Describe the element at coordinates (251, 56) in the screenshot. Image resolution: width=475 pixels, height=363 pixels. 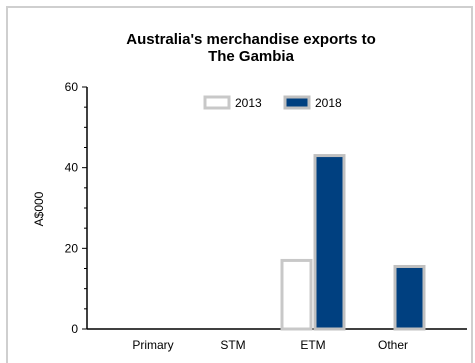
I see `chart-title-line-2: The Gambia` at that location.